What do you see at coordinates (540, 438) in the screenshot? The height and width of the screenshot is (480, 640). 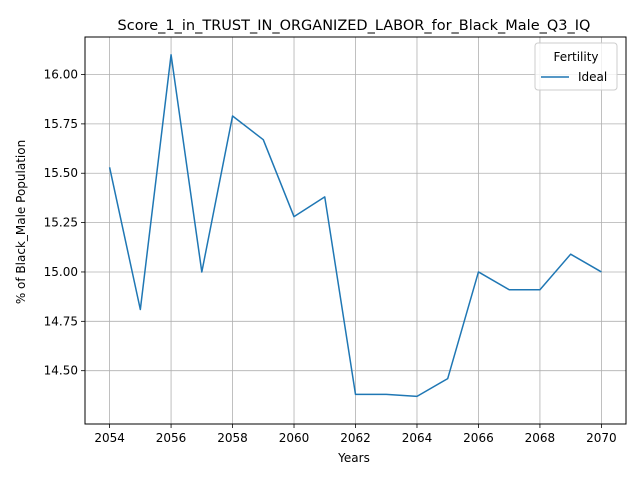 I see `x-tick-label: 2068` at bounding box center [540, 438].